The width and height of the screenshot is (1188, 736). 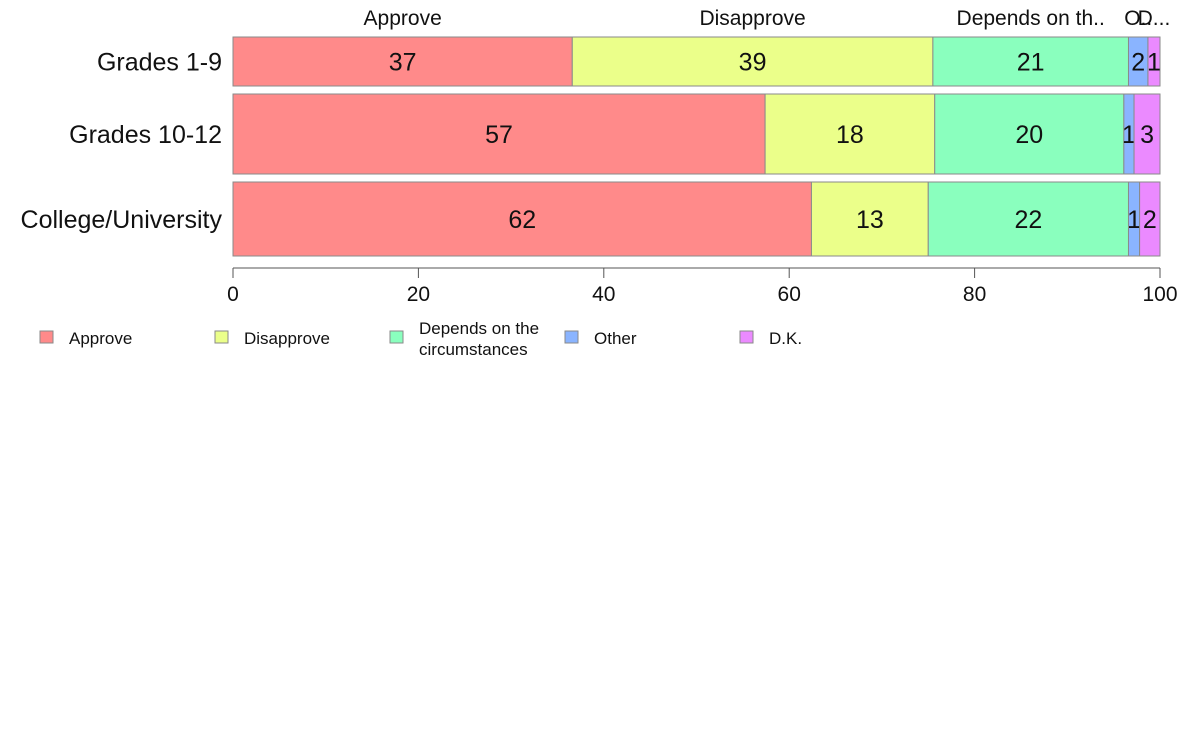 I want to click on data-label: 57, so click(x=499, y=135).